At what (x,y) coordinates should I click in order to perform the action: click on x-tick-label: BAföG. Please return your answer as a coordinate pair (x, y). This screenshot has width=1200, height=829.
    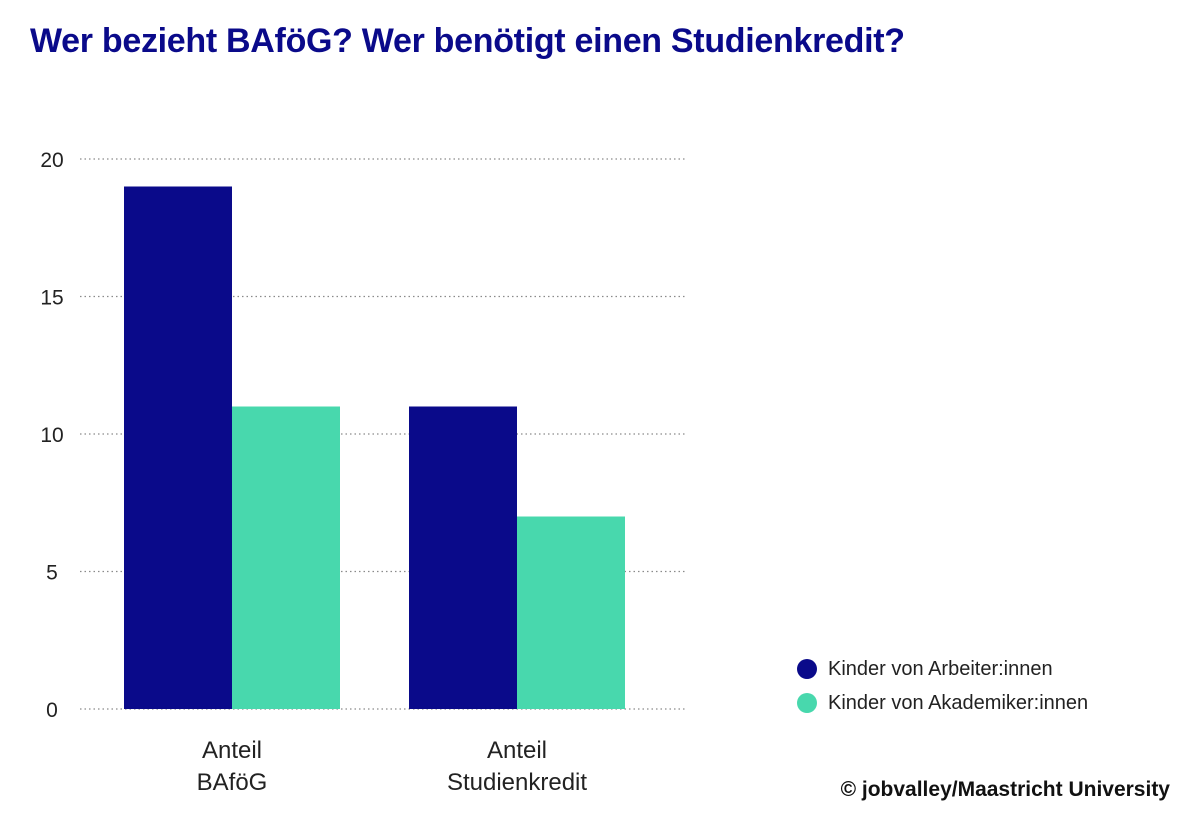
    Looking at the image, I should click on (232, 782).